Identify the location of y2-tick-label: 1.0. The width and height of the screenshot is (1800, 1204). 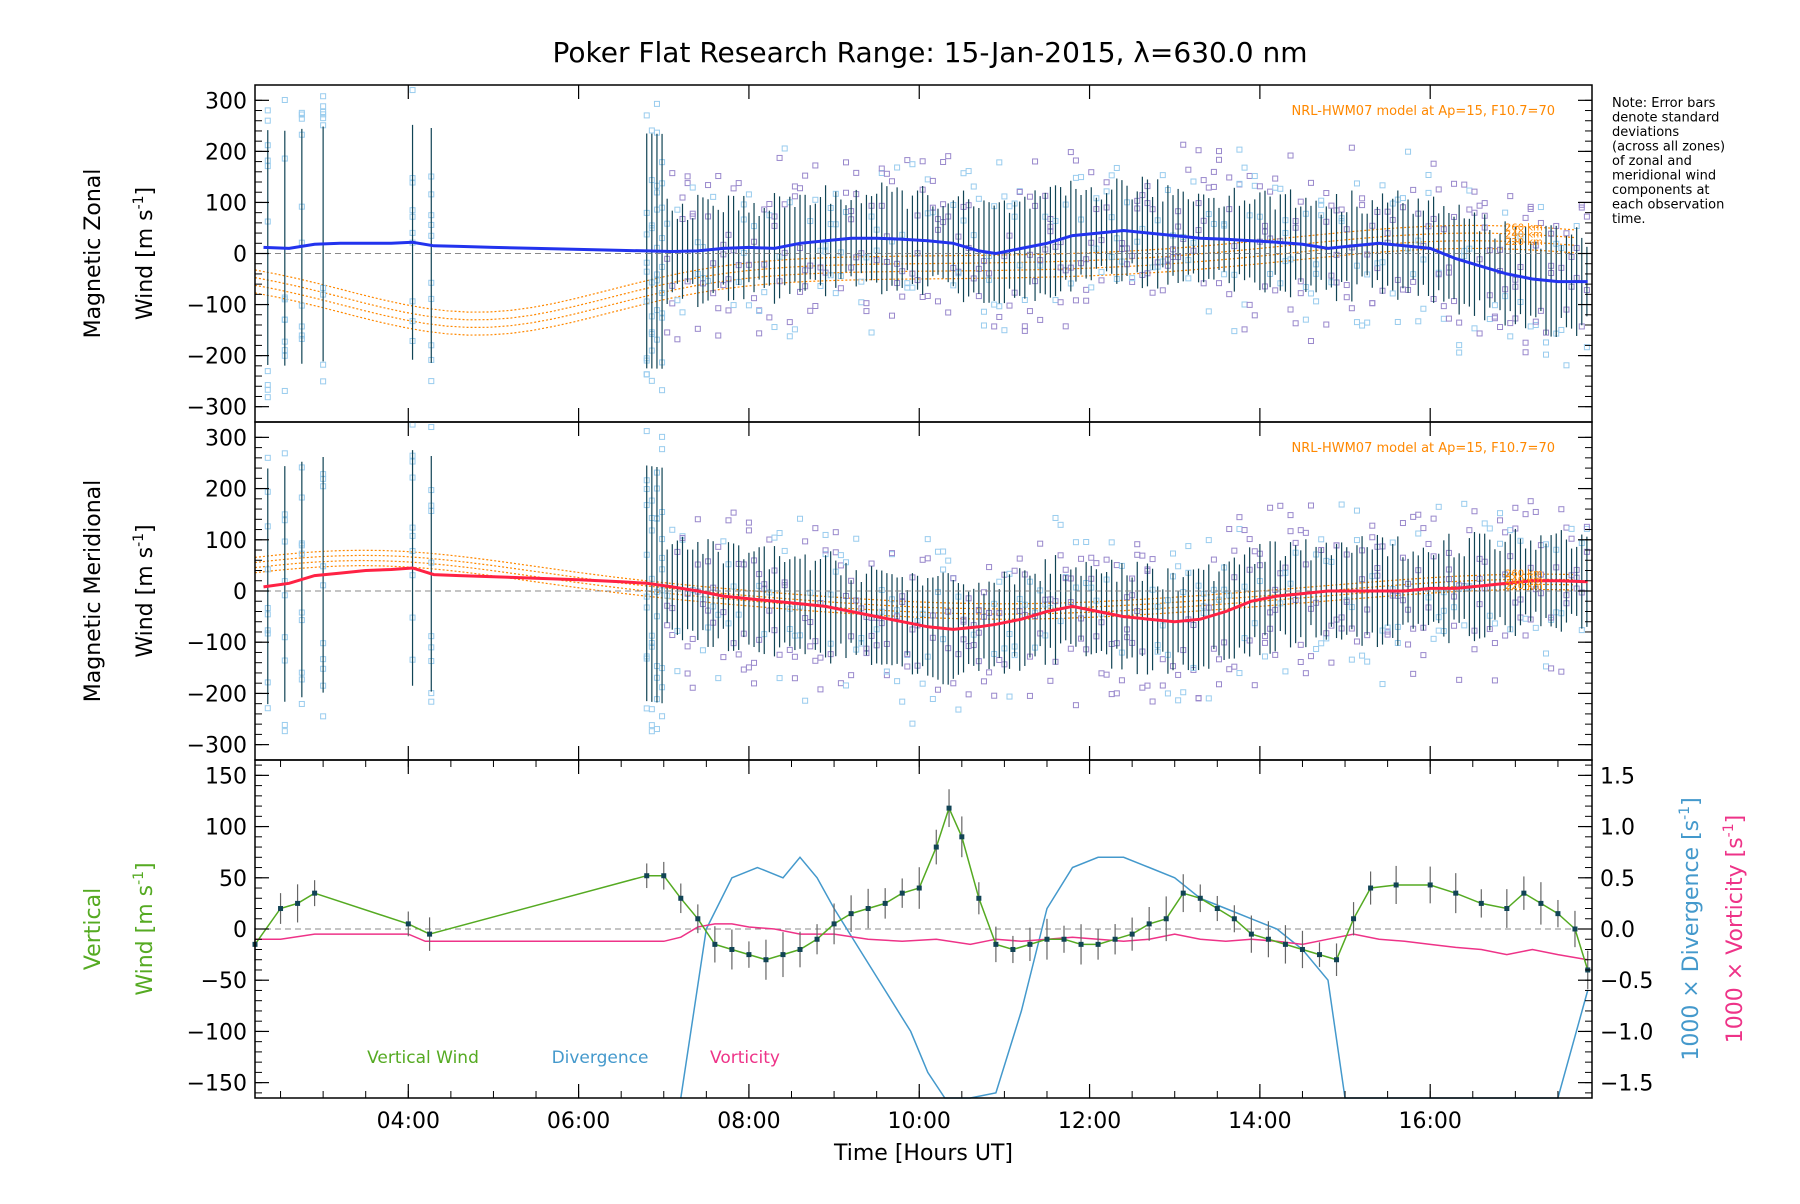
(1617, 828).